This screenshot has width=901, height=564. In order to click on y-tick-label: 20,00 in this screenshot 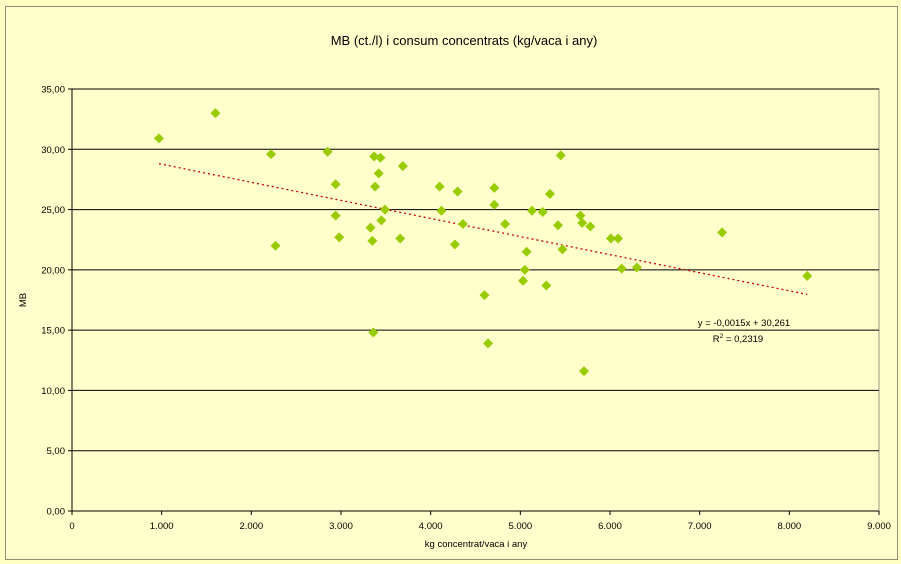, I will do `click(53, 270)`.